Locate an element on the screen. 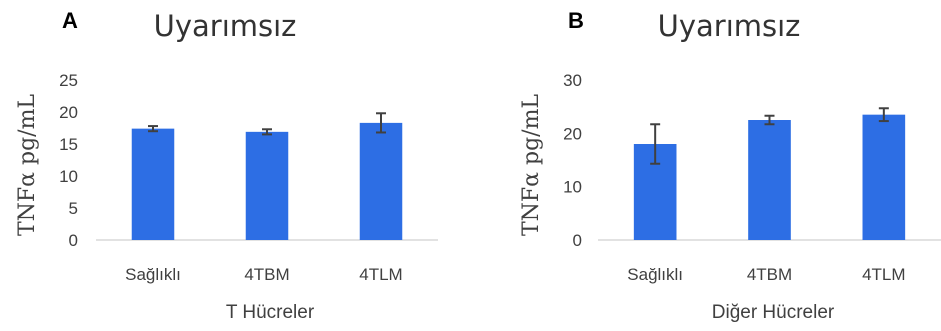  panel-a-y-tick-label: 10 is located at coordinates (68, 176).